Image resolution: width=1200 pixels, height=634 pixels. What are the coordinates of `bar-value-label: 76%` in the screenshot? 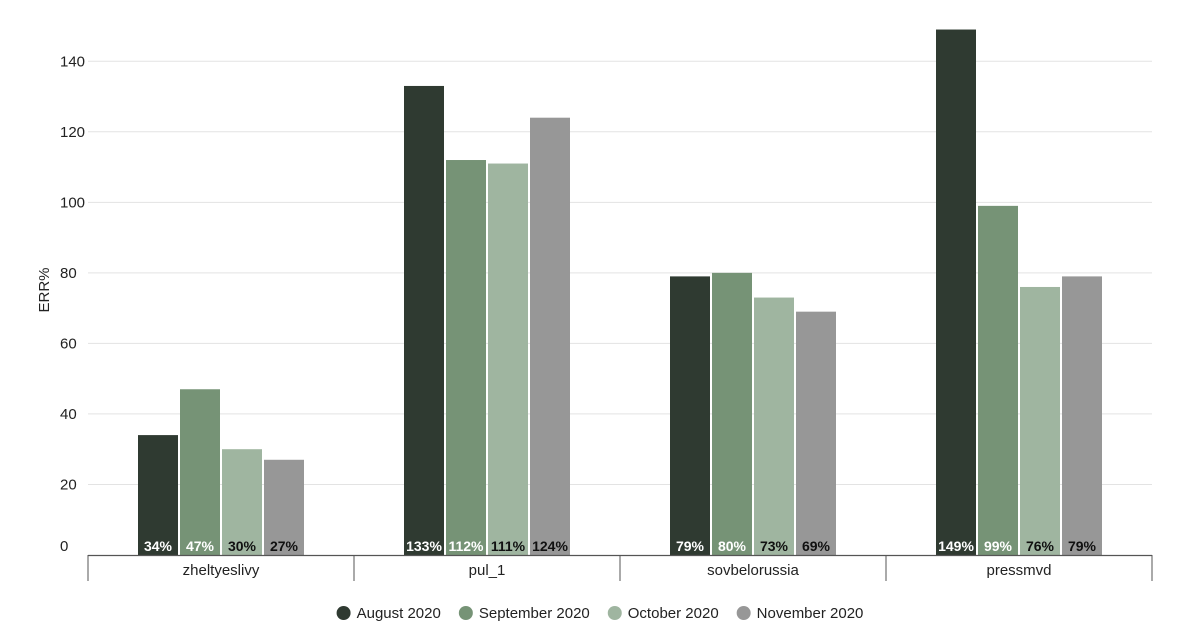 It's located at (1040, 546).